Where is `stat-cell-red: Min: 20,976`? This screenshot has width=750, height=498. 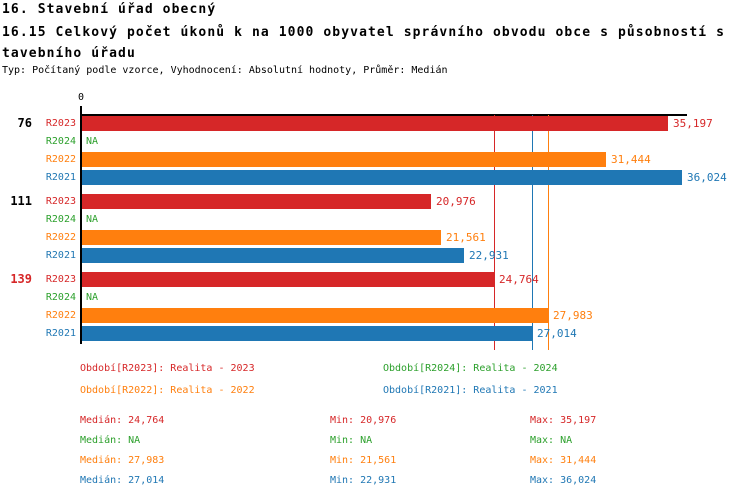 stat-cell-red: Min: 20,976 is located at coordinates (363, 420).